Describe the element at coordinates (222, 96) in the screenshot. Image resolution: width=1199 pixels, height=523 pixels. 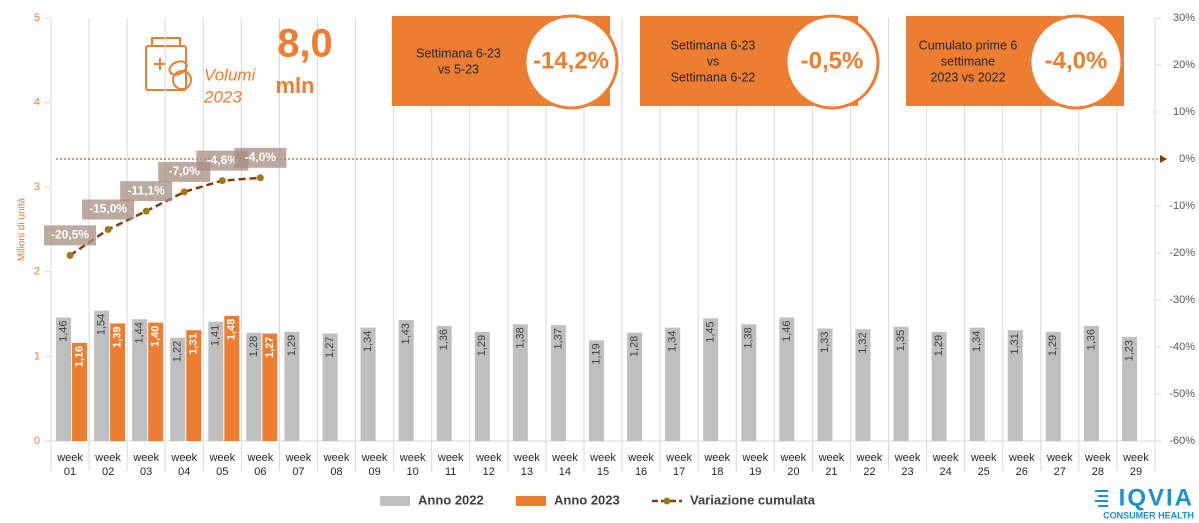
I see `volume-caption: 2023` at that location.